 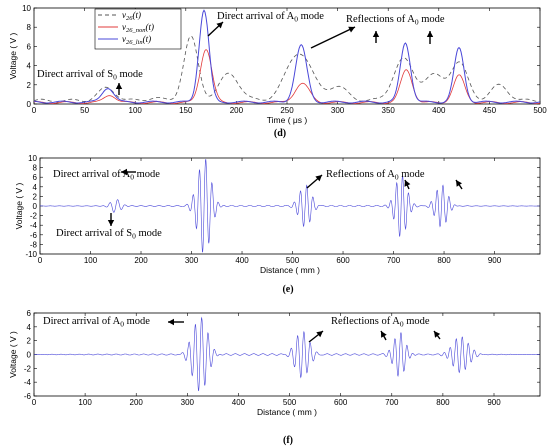 I want to click on legend-label: v26(t), so click(x=131, y=16).